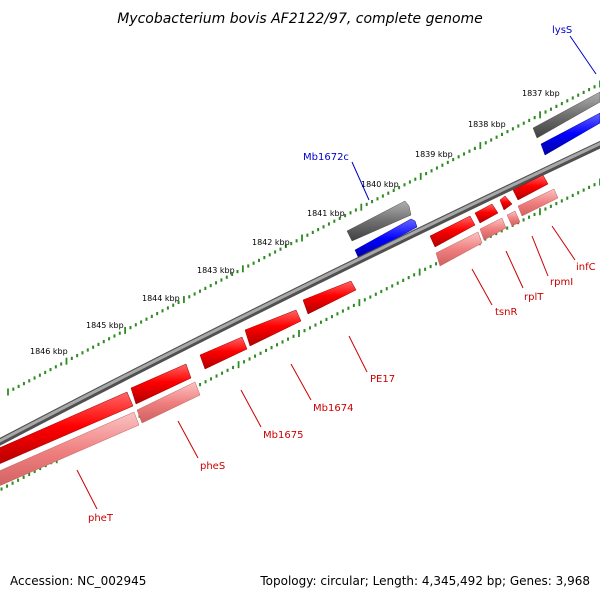 This screenshot has height=600, width=600. I want to click on cds-phes, so click(168, 402).